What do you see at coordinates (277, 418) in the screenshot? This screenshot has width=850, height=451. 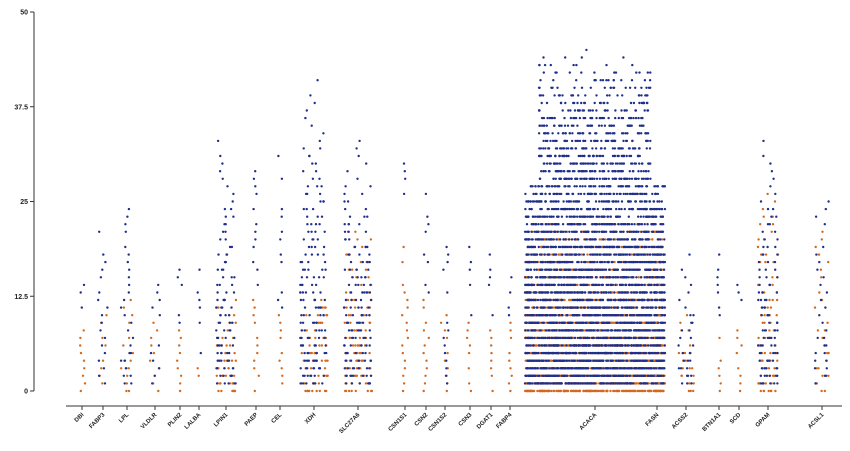 I see `x-tick-label: CEL` at bounding box center [277, 418].